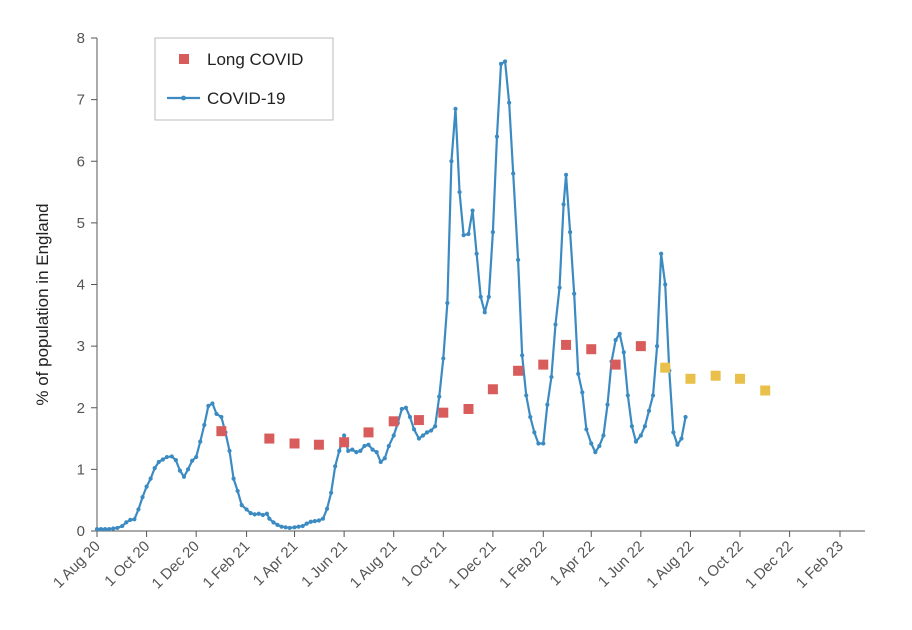 This screenshot has height=630, width=912. Describe the element at coordinates (184, 59) in the screenshot. I see `legend-marker-long-covid` at that location.